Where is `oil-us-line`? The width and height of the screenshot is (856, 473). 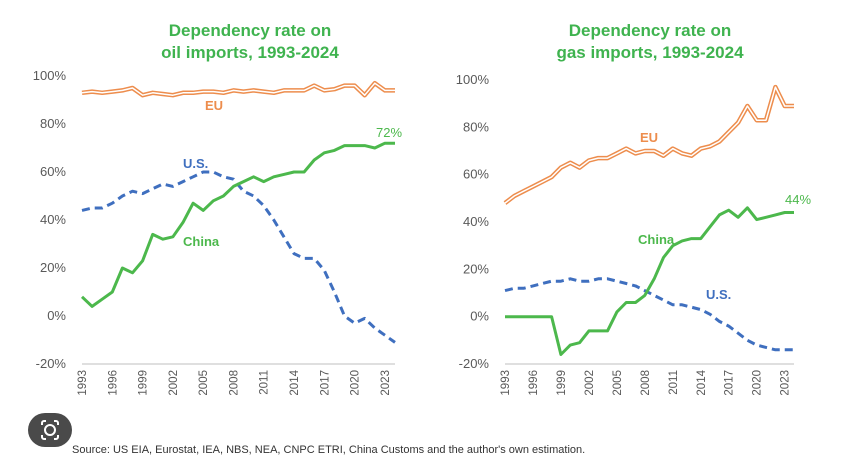 oil-us-line is located at coordinates (238, 257).